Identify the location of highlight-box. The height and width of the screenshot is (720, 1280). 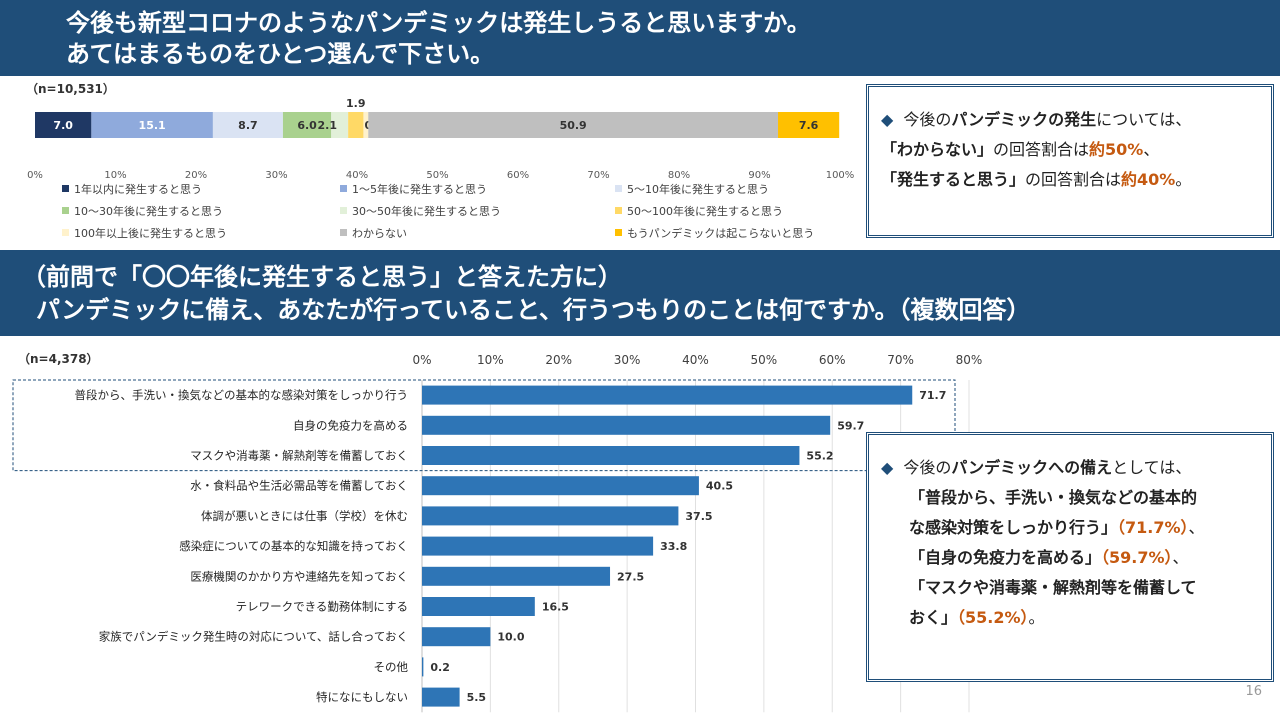
(484, 425).